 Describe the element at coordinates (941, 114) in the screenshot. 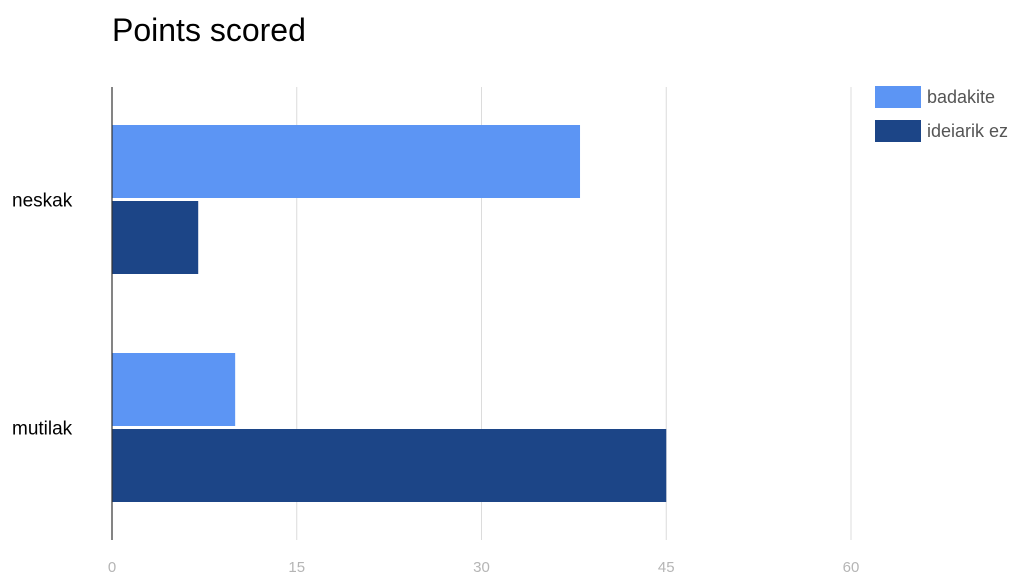

I see `legend: badakite ideiarik ez` at that location.